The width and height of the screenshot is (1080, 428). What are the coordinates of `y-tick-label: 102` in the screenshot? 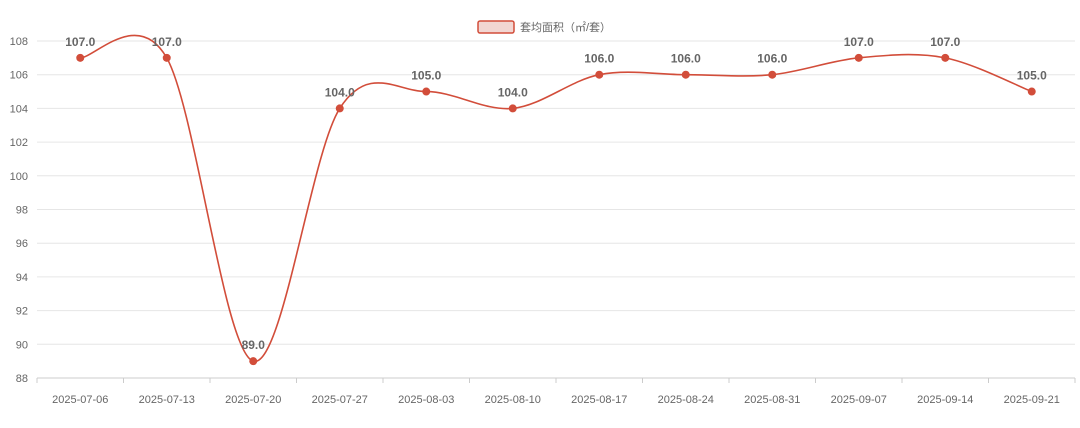 It's located at (19, 143).